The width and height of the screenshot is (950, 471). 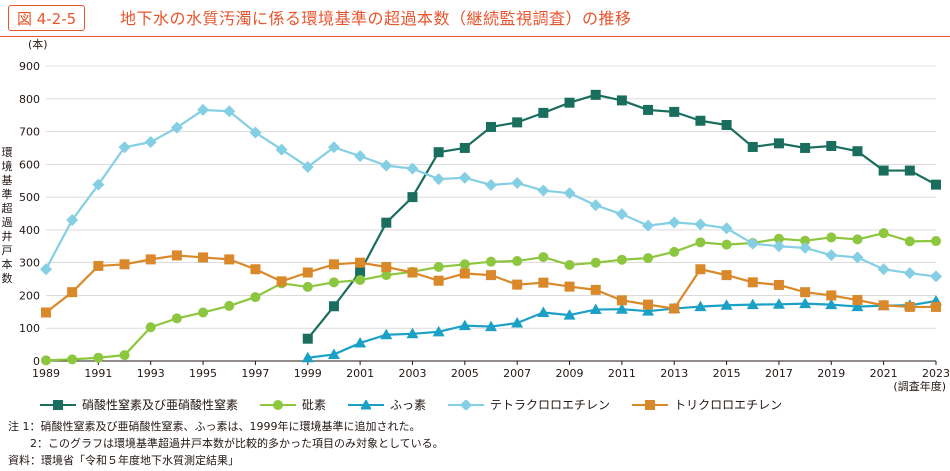 I want to click on y-axis-label-char: 過, so click(x=7, y=222).